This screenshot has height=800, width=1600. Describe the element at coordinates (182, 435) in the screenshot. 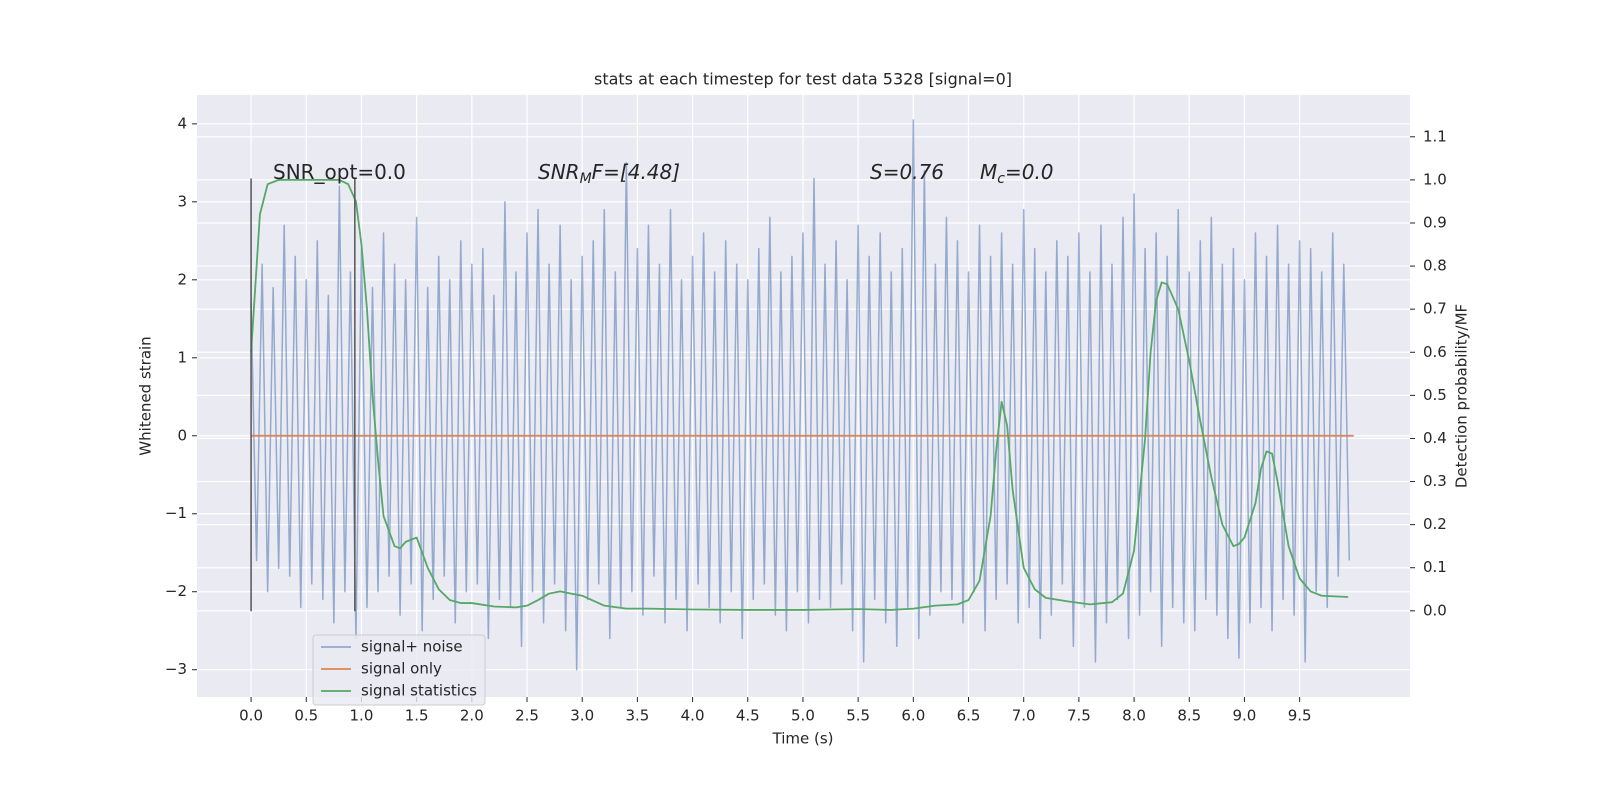

I see `y-tick-label: 0` at that location.